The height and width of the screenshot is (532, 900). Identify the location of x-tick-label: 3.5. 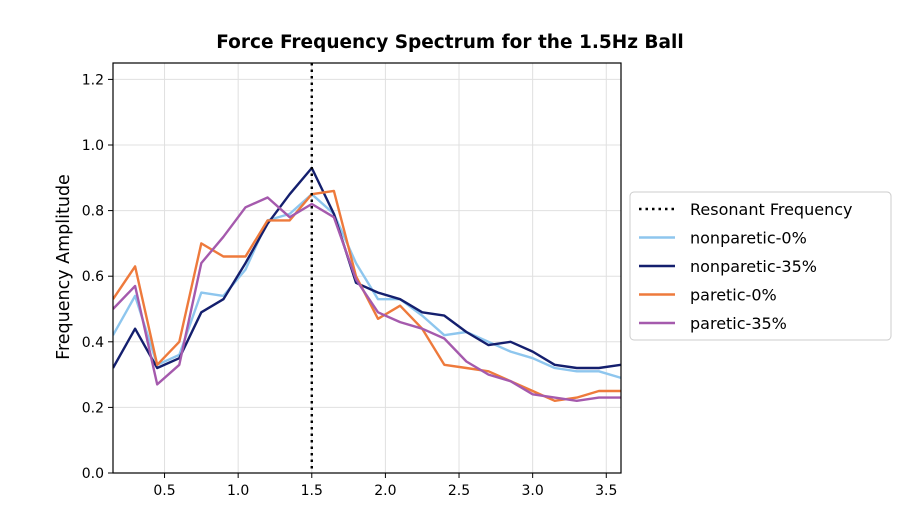
(606, 491).